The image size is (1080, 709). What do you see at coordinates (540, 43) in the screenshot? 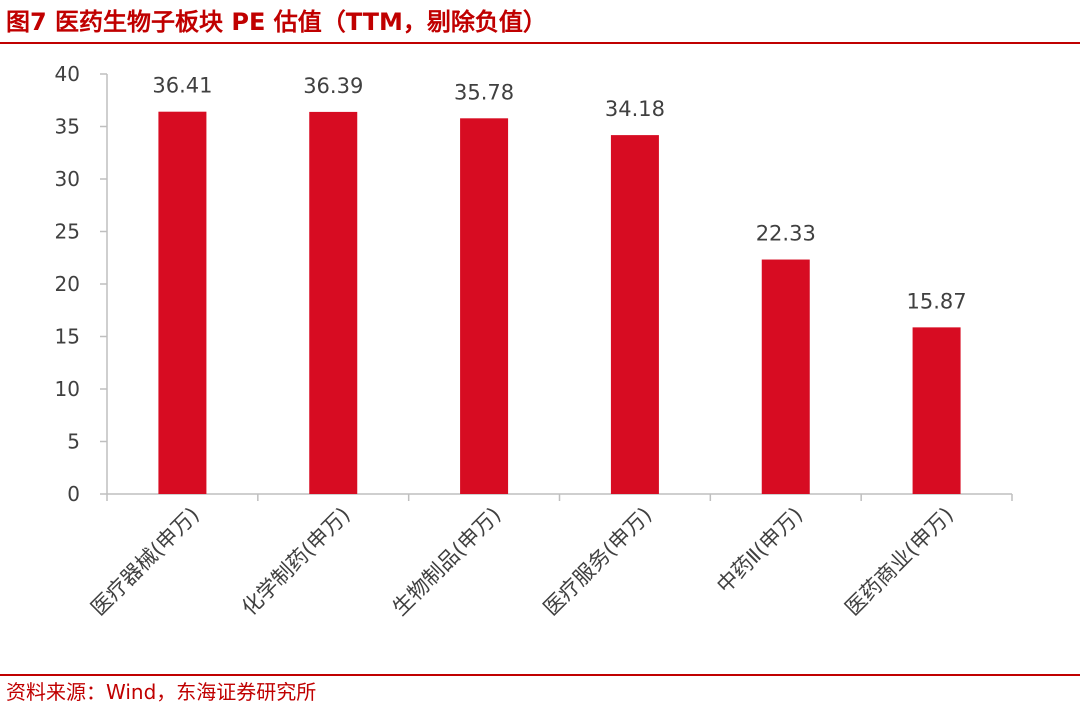
I see `title-divider` at bounding box center [540, 43].